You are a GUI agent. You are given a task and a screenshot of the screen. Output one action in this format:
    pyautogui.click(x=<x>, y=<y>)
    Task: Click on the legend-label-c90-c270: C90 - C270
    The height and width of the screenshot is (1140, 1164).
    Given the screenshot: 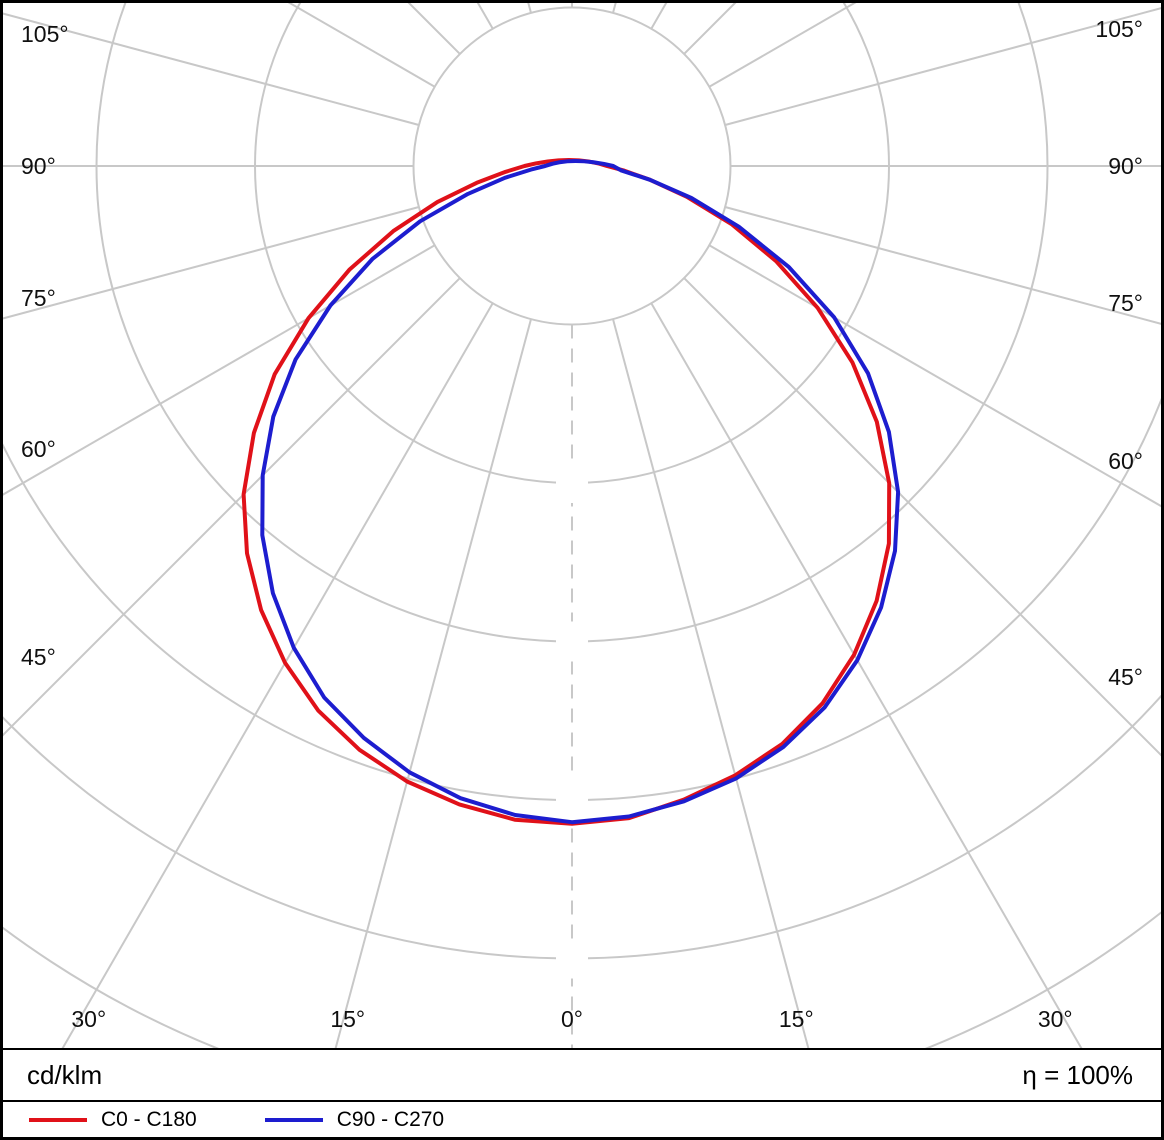 What is the action you would take?
    pyautogui.click(x=390, y=1119)
    